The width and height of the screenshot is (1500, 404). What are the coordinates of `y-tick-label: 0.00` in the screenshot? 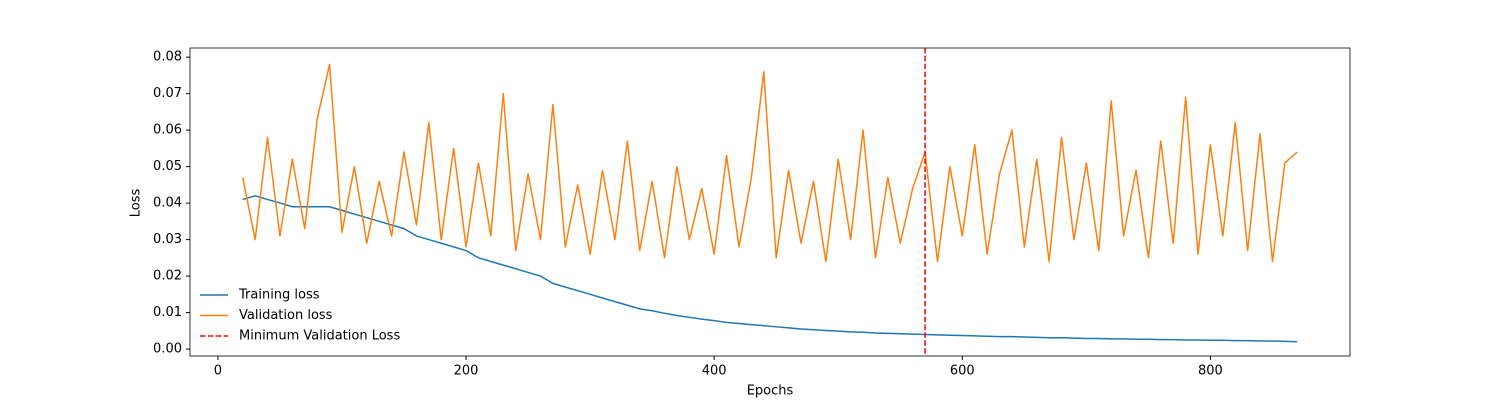 It's located at (167, 349).